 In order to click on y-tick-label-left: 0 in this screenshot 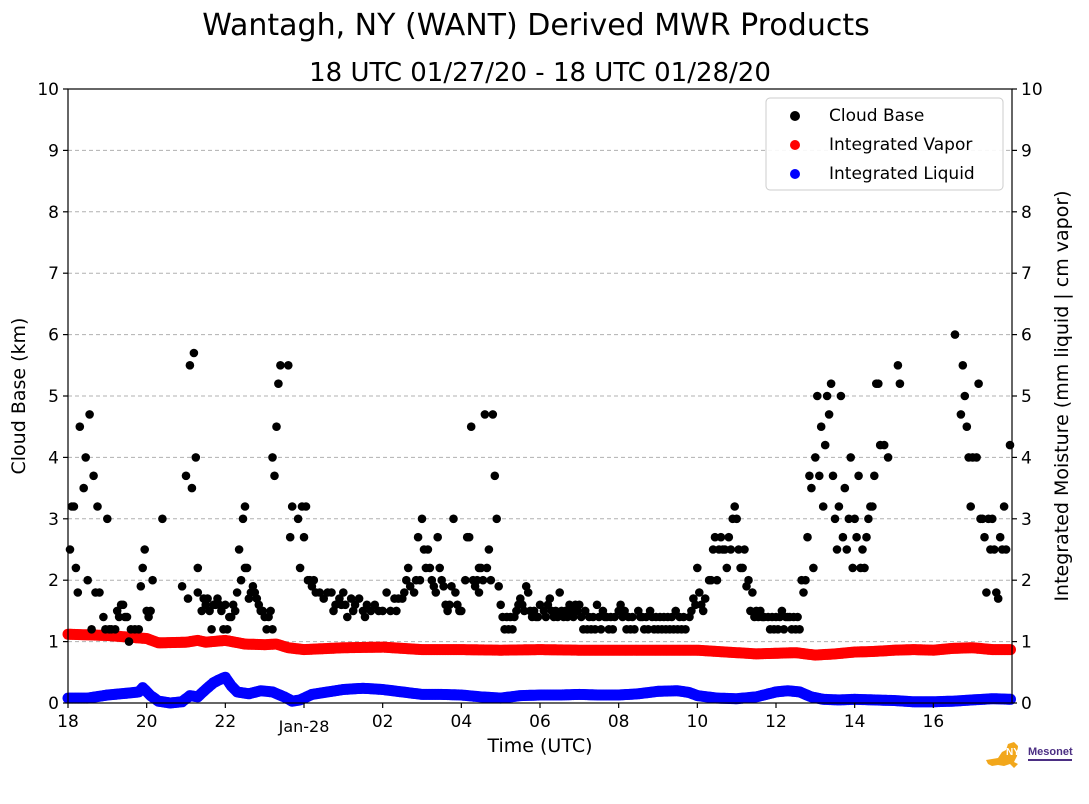, I will do `click(53, 704)`.